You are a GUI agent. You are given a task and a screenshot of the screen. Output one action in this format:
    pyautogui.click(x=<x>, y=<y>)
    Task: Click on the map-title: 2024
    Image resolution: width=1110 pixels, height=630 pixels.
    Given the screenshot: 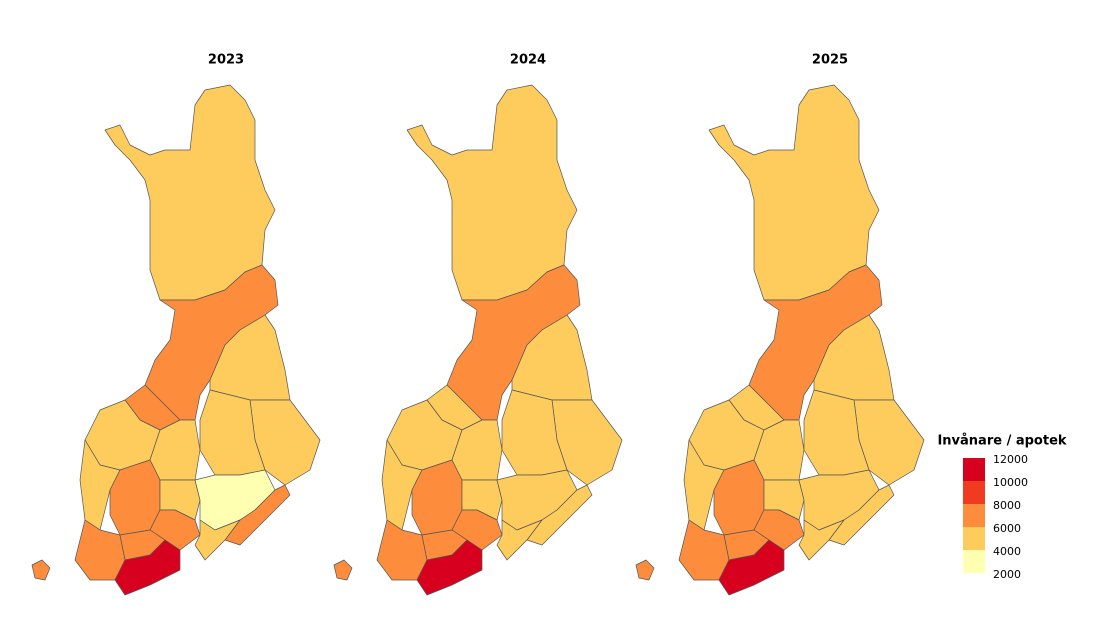 What is the action you would take?
    pyautogui.click(x=528, y=60)
    